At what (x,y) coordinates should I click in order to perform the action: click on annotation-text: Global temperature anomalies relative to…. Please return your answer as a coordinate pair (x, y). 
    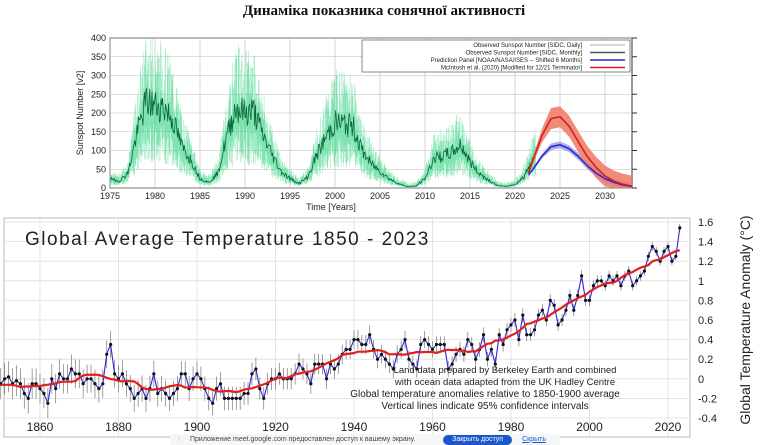
    Looking at the image, I should click on (485, 394).